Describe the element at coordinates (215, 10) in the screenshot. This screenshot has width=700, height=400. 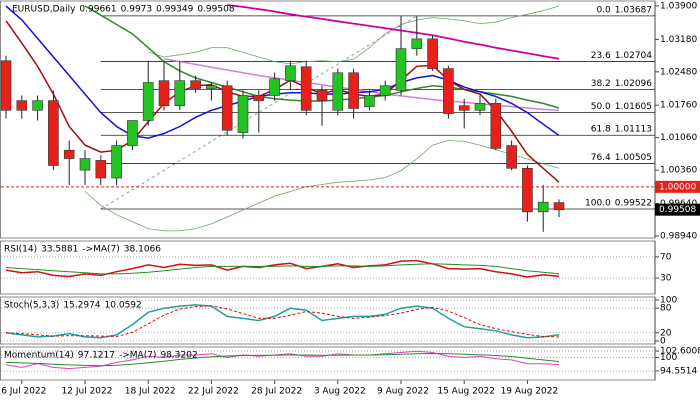
I see `header-text: 0.99508` at that location.